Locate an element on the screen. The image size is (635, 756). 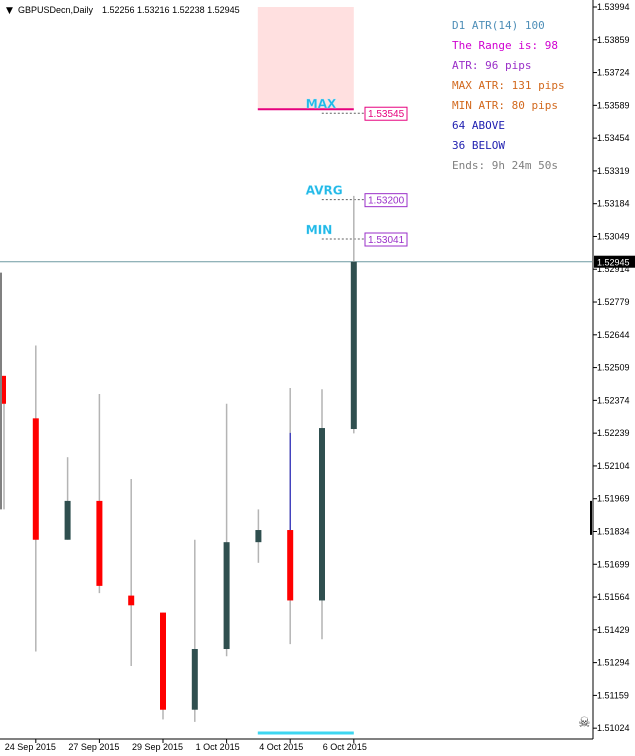
price-tick-label: 1.51159 is located at coordinates (613, 695).